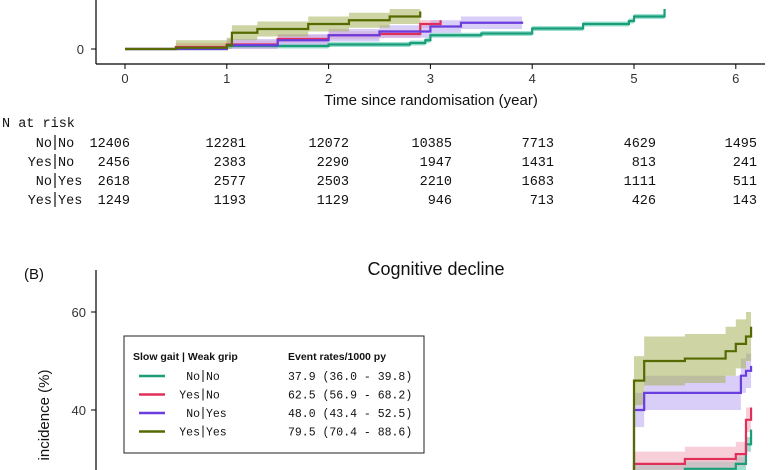  Describe the element at coordinates (275, 377) in the screenshot. I see `legend-row: No No 37.9 (36.0 - 39.8)` at that location.